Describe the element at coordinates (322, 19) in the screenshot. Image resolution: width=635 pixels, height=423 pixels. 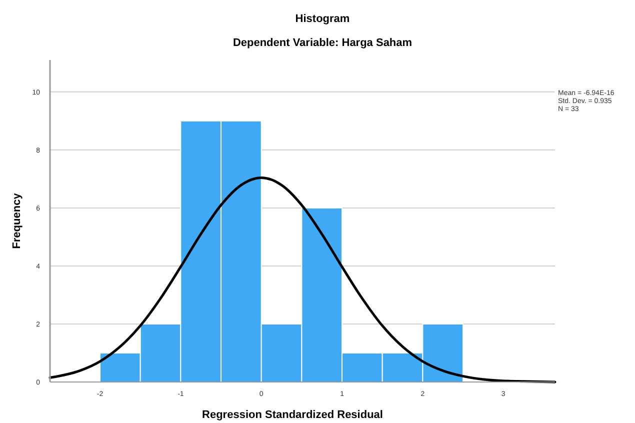
I see `chart-title: Histogram` at that location.